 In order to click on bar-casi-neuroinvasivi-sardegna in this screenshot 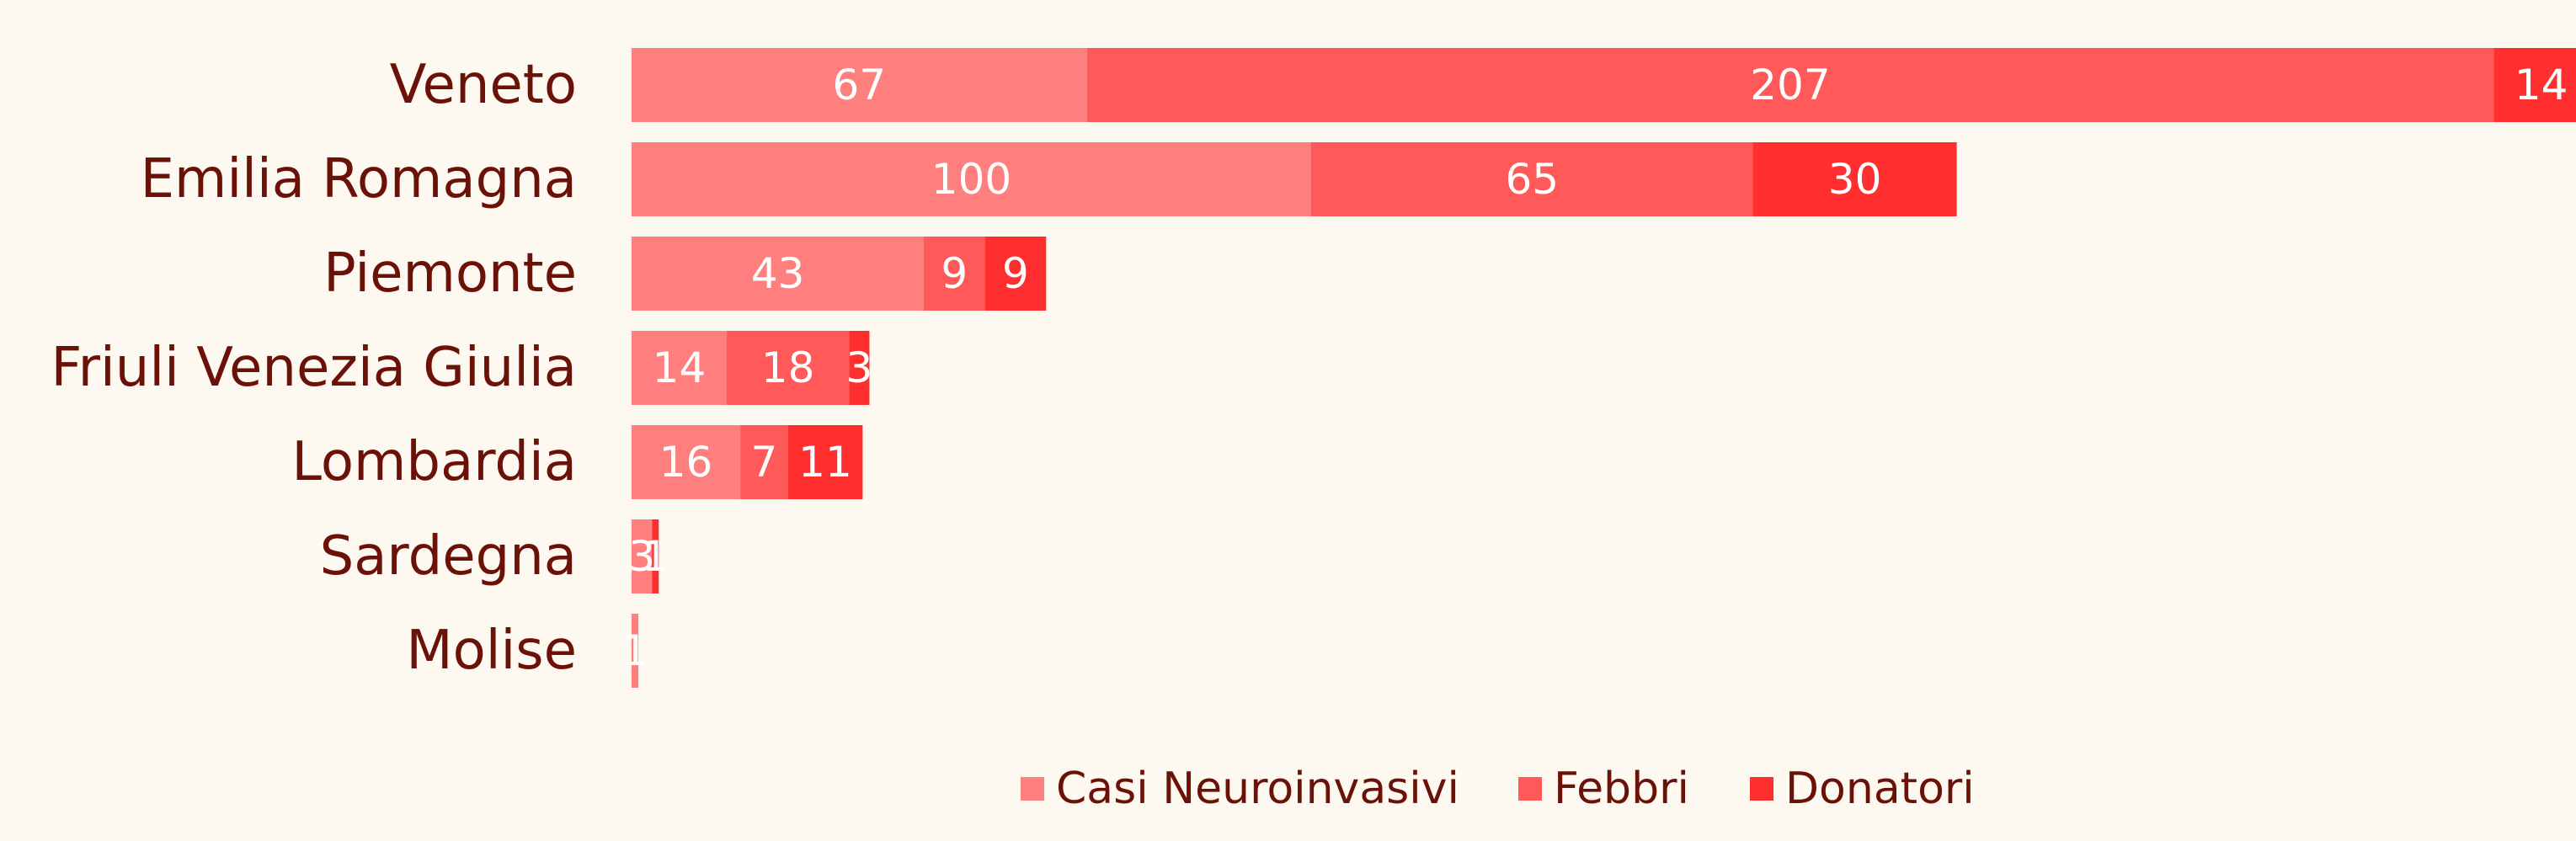, I will do `click(642, 556)`.